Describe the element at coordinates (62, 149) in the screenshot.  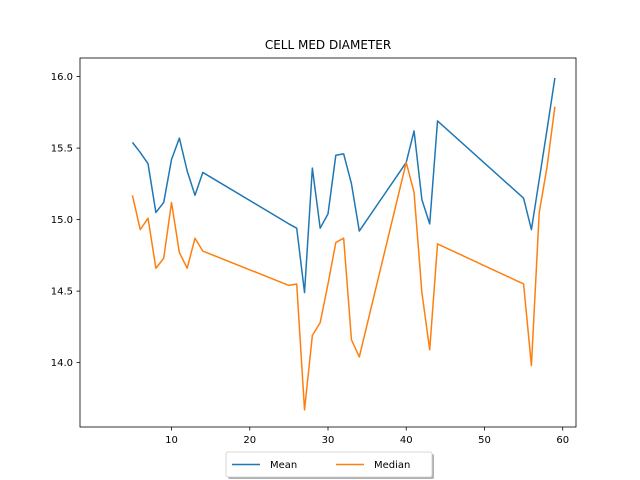
I see `y-tick-label: 15.5` at that location.